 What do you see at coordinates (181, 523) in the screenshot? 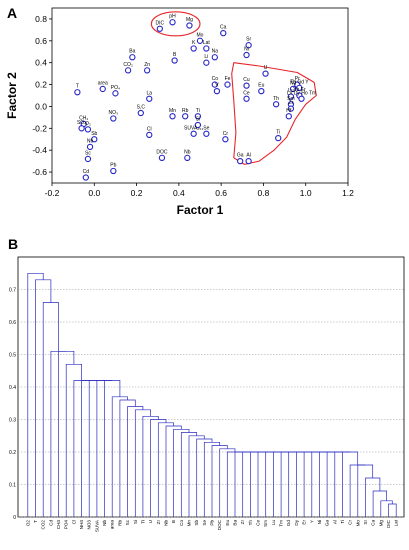
I see `leaf-label: Co` at bounding box center [181, 523].